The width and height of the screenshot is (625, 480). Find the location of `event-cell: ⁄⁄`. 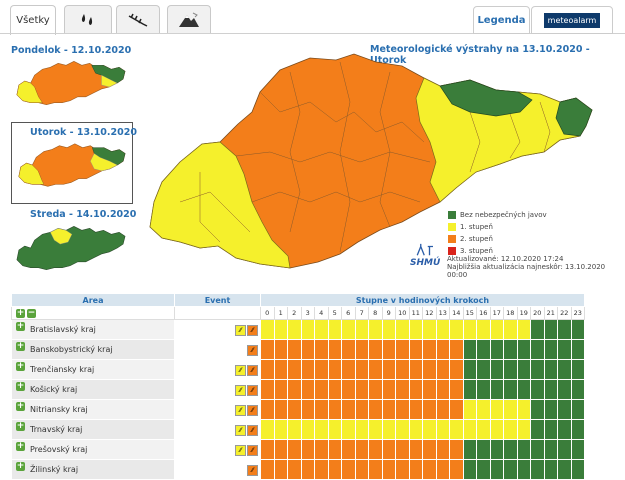

event-cell: ⁄⁄ is located at coordinates (217, 349).